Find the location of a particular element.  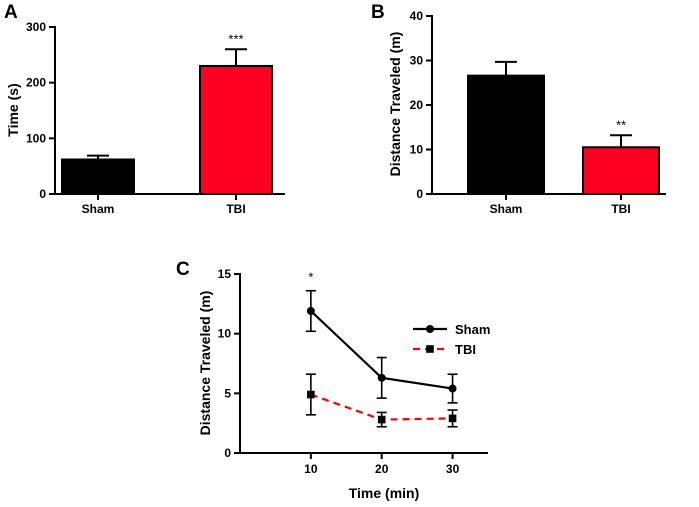

x-axis-label: Time (min) is located at coordinates (384, 493).